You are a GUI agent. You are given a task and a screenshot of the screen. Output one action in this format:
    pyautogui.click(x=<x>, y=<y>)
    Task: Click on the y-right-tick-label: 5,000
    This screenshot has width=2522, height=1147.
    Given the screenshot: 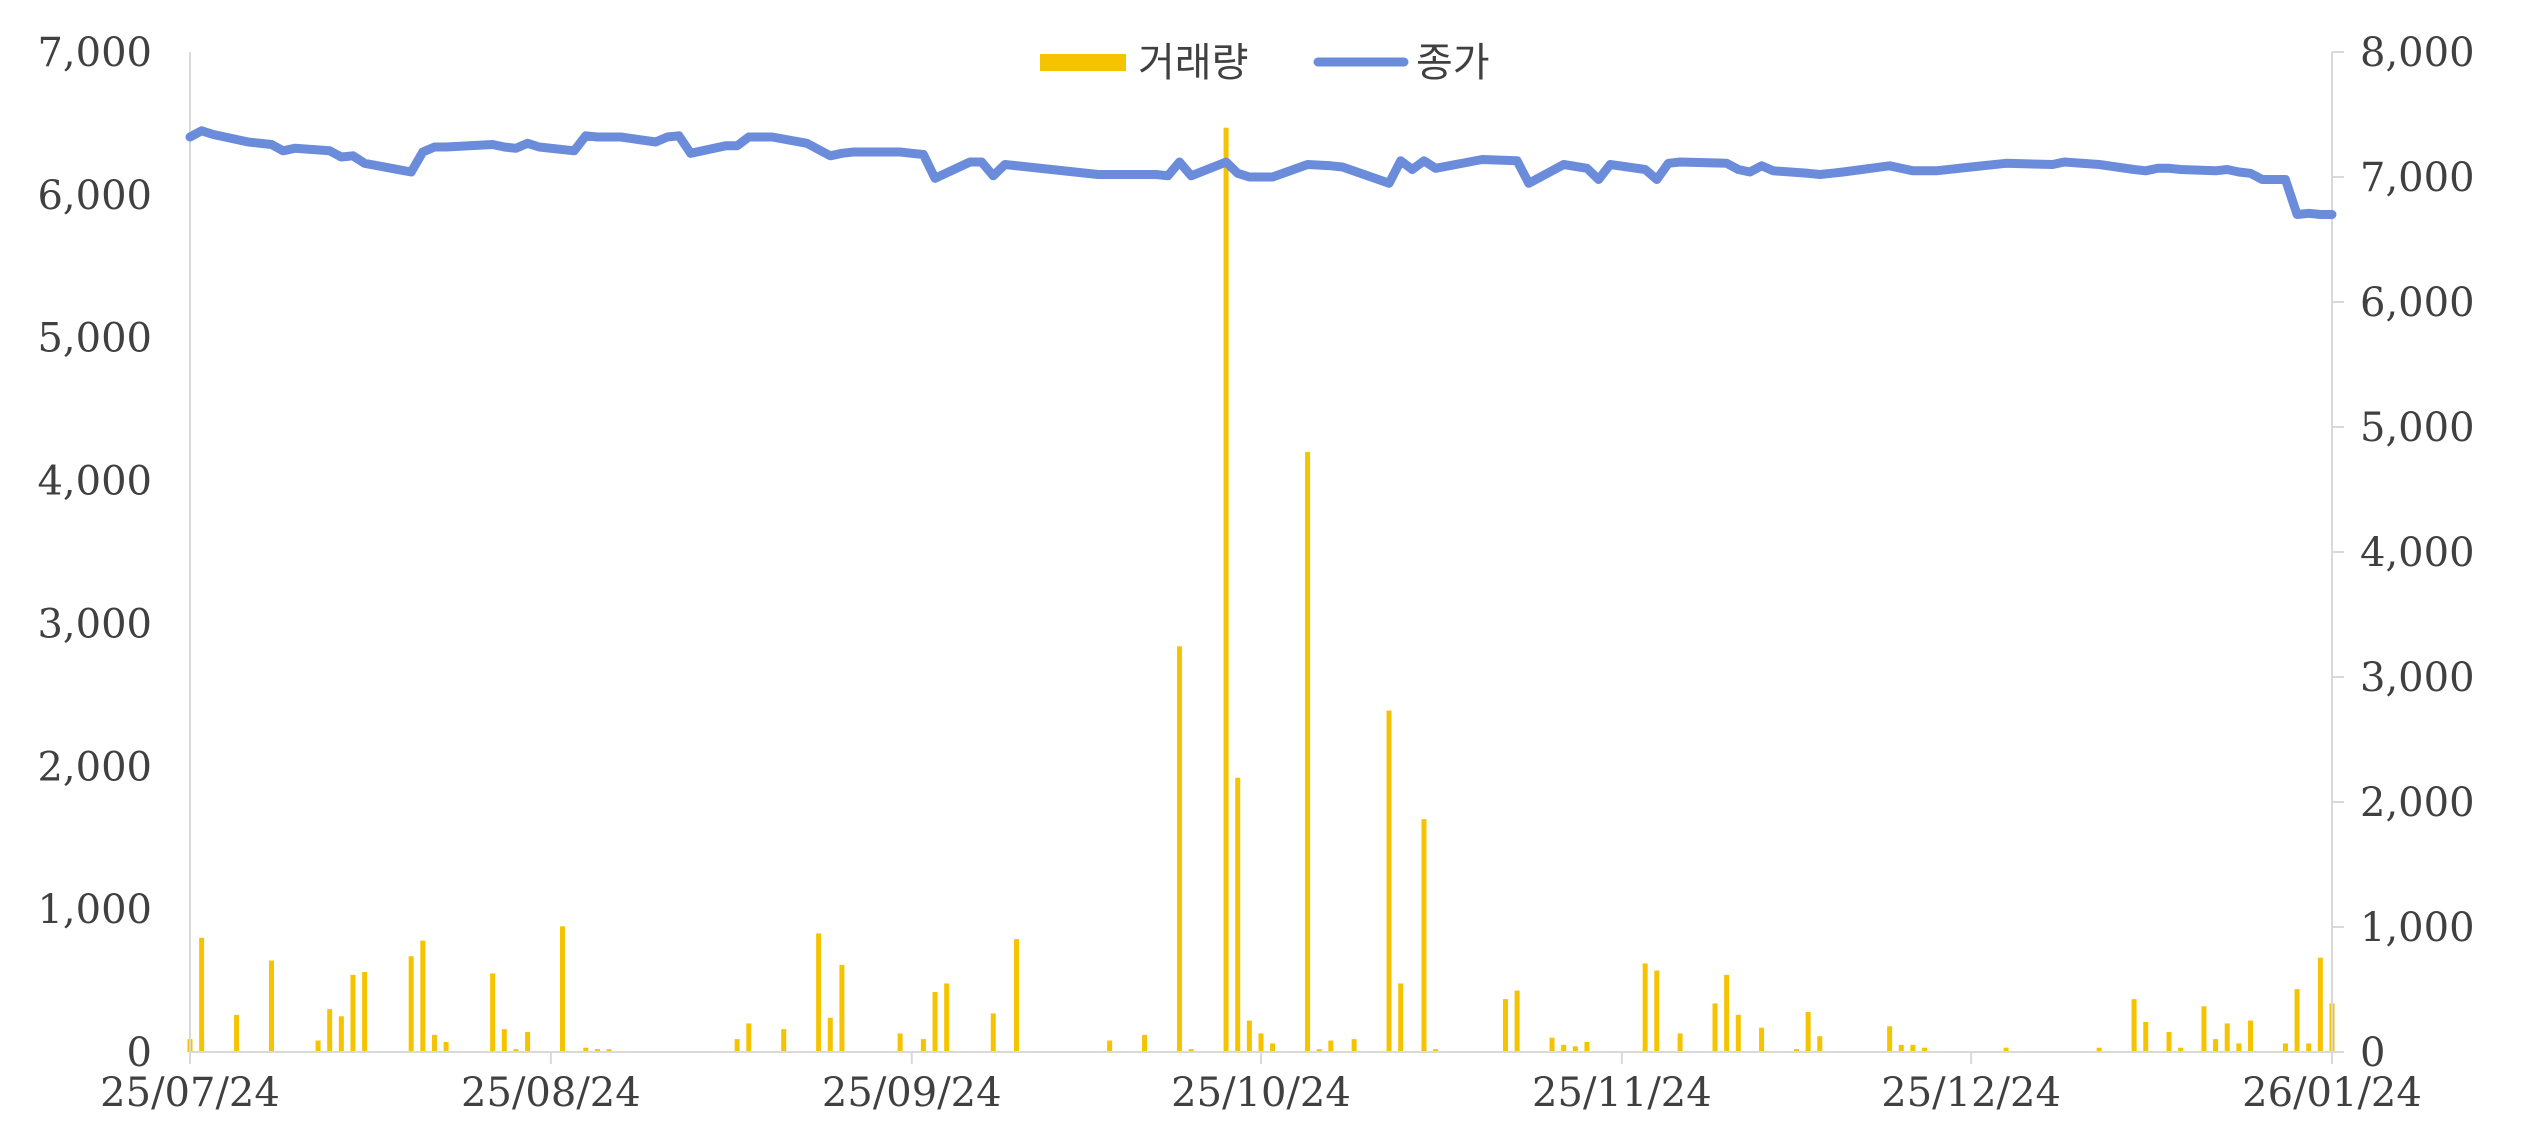 What is the action you would take?
    pyautogui.click(x=2417, y=428)
    